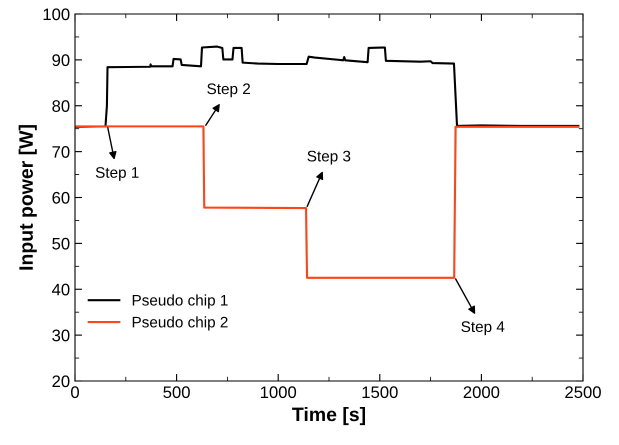 The height and width of the screenshot is (445, 619). What do you see at coordinates (61, 152) in the screenshot?
I see `y-tick-label: 70` at bounding box center [61, 152].